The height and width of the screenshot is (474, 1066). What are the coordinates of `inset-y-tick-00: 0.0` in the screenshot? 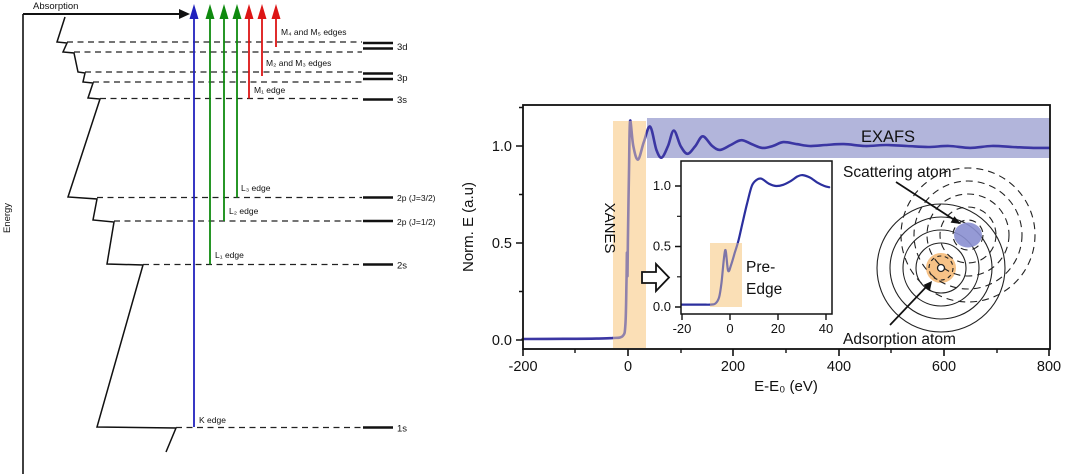 It's located at (662, 306).